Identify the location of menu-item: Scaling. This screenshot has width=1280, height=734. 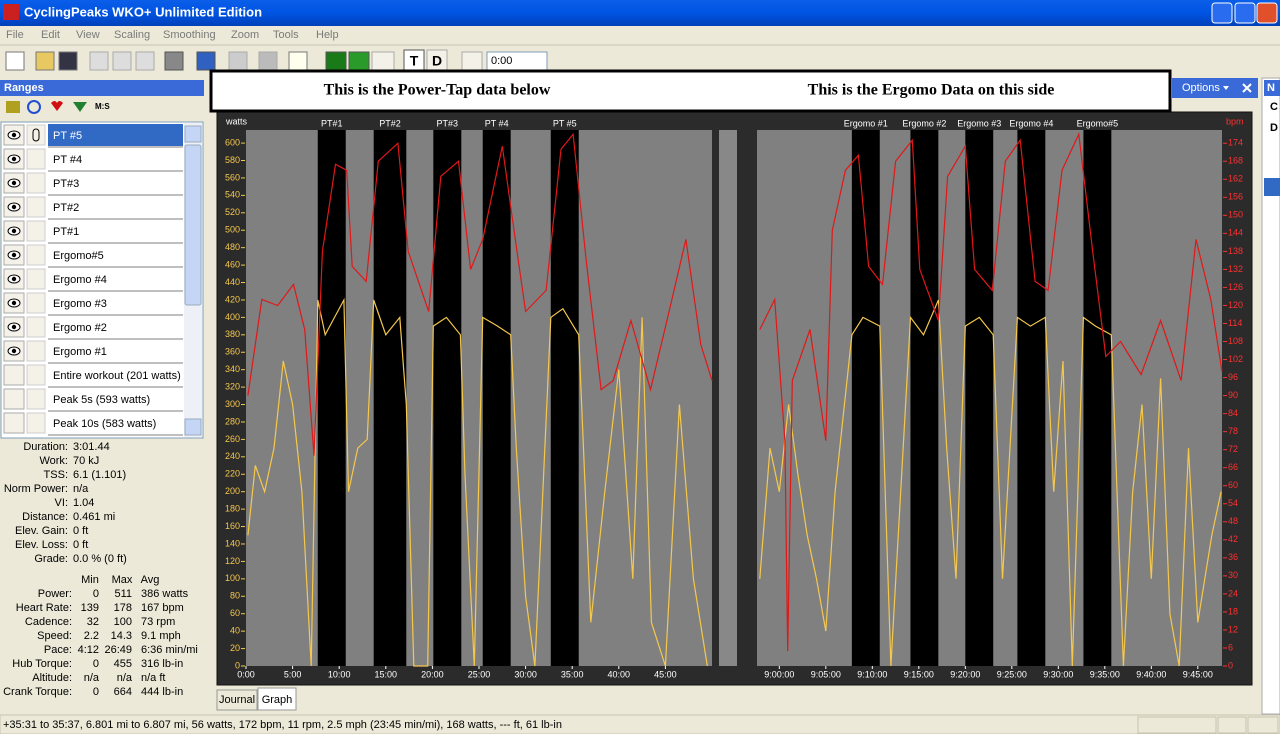
(132, 35).